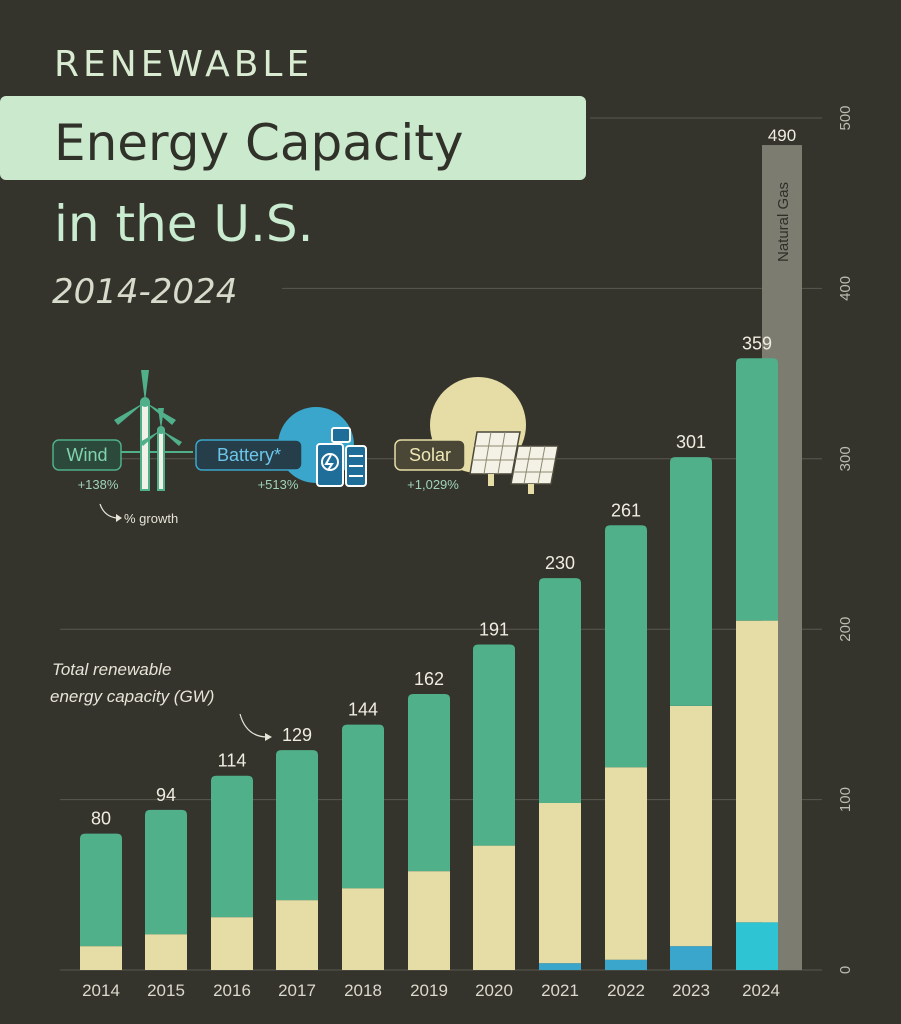 This screenshot has width=901, height=1024. I want to click on bar-2024, so click(757, 664).